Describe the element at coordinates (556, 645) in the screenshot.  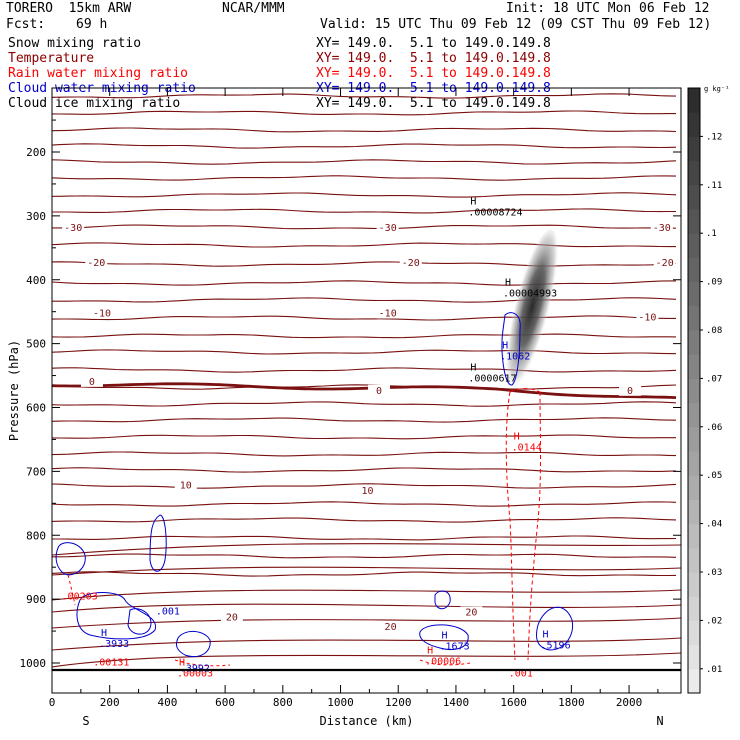
I see `maximum-value: .5196` at that location.